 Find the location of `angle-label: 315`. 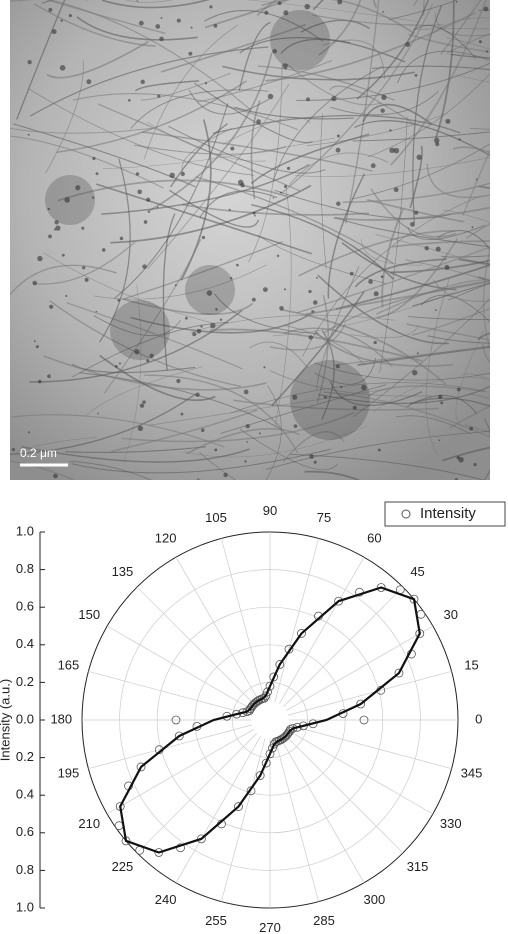

angle-label: 315 is located at coordinates (418, 866).